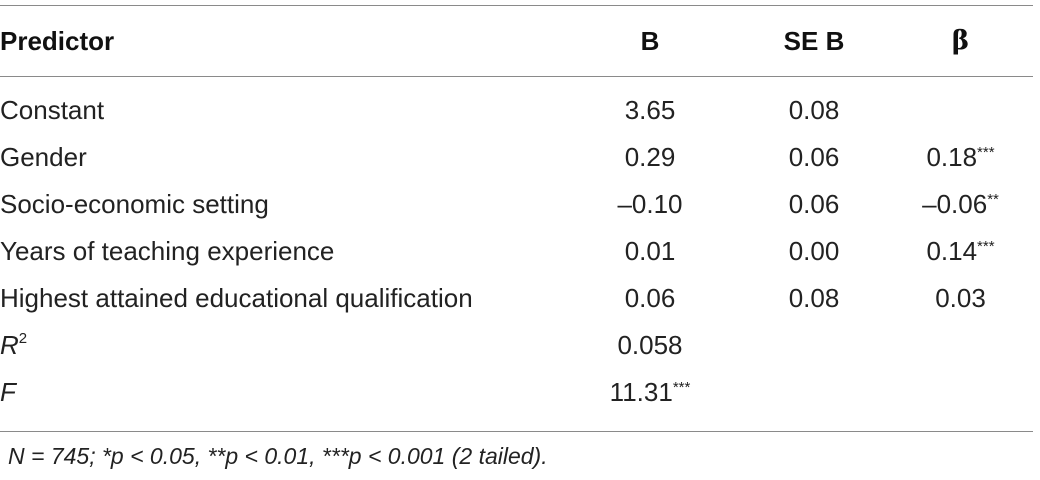  I want to click on row-b: –0.10, so click(650, 204).